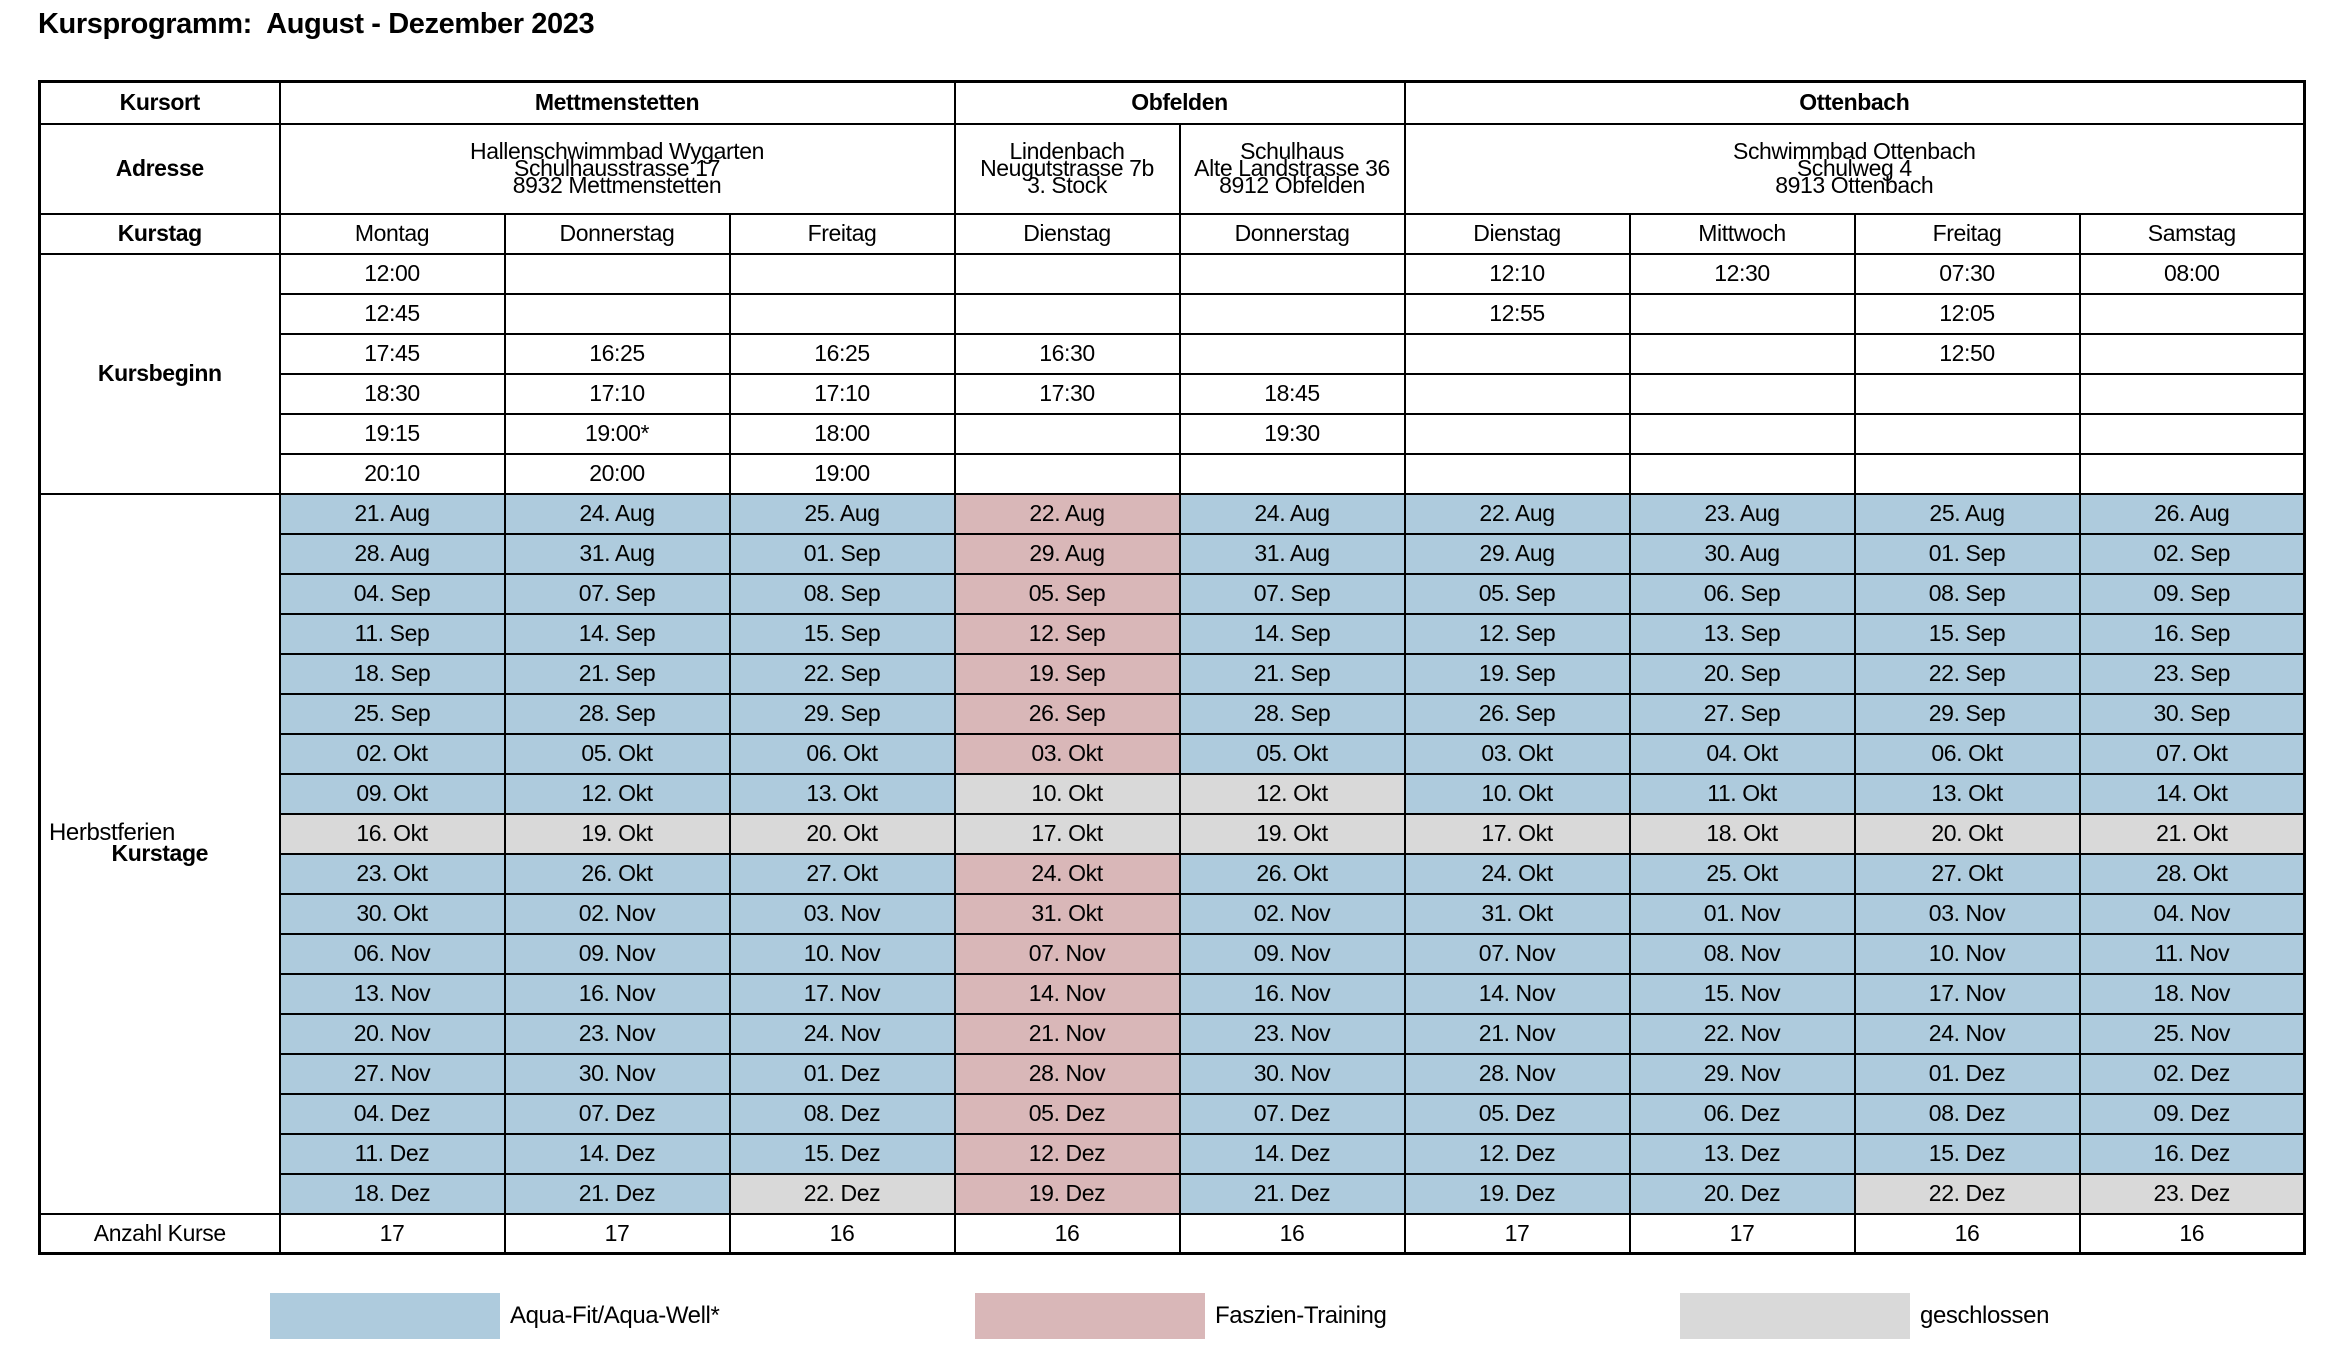 Image resolution: width=2342 pixels, height=1366 pixels. I want to click on legend-label: geschlossen, so click(1985, 1315).